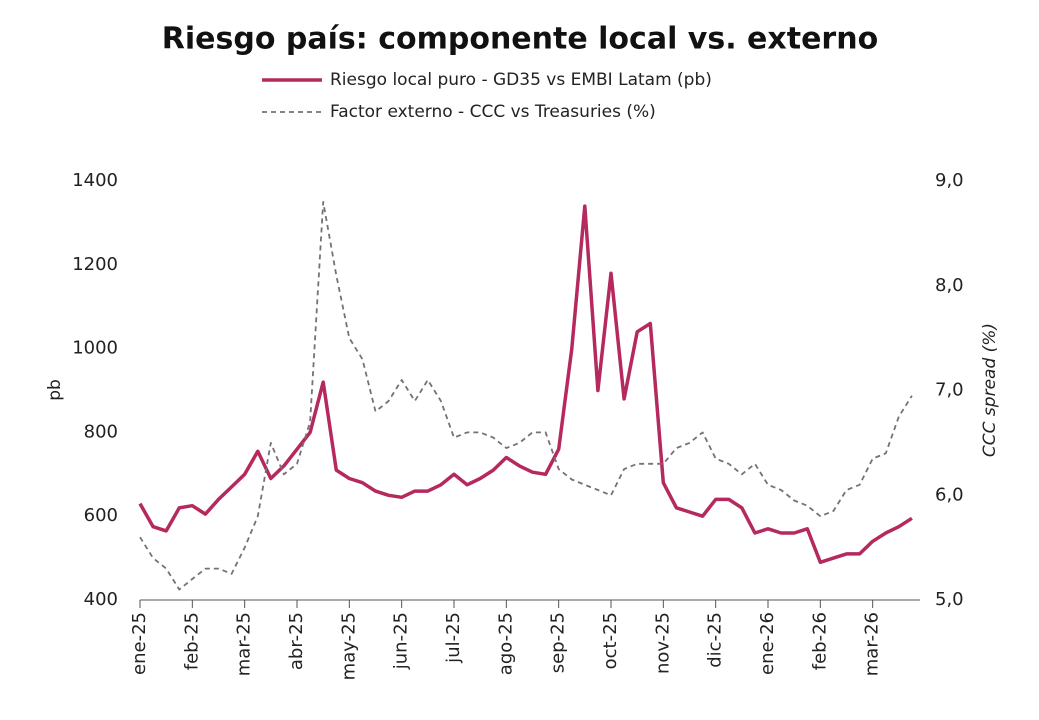 This screenshot has width=1039, height=720. I want to click on y2-tick-label: 7,0, so click(949, 390).